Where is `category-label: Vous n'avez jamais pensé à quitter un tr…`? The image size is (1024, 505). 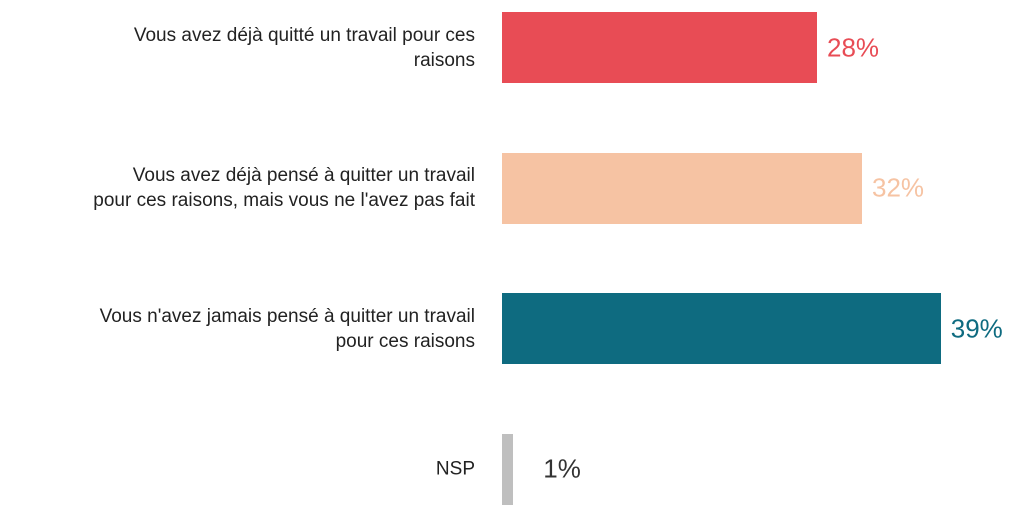 category-label: Vous n'avez jamais pensé à quitter un tr… is located at coordinates (287, 328).